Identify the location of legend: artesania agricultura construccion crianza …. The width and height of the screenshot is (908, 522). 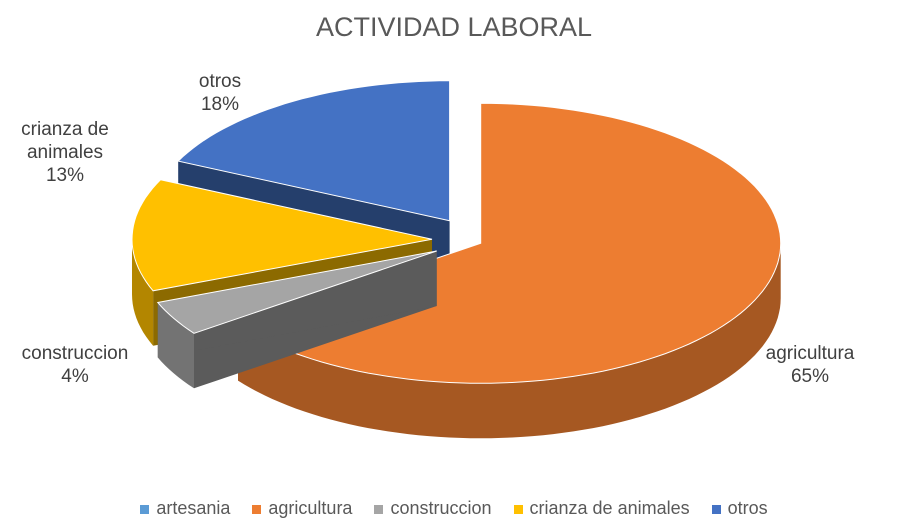
(454, 508).